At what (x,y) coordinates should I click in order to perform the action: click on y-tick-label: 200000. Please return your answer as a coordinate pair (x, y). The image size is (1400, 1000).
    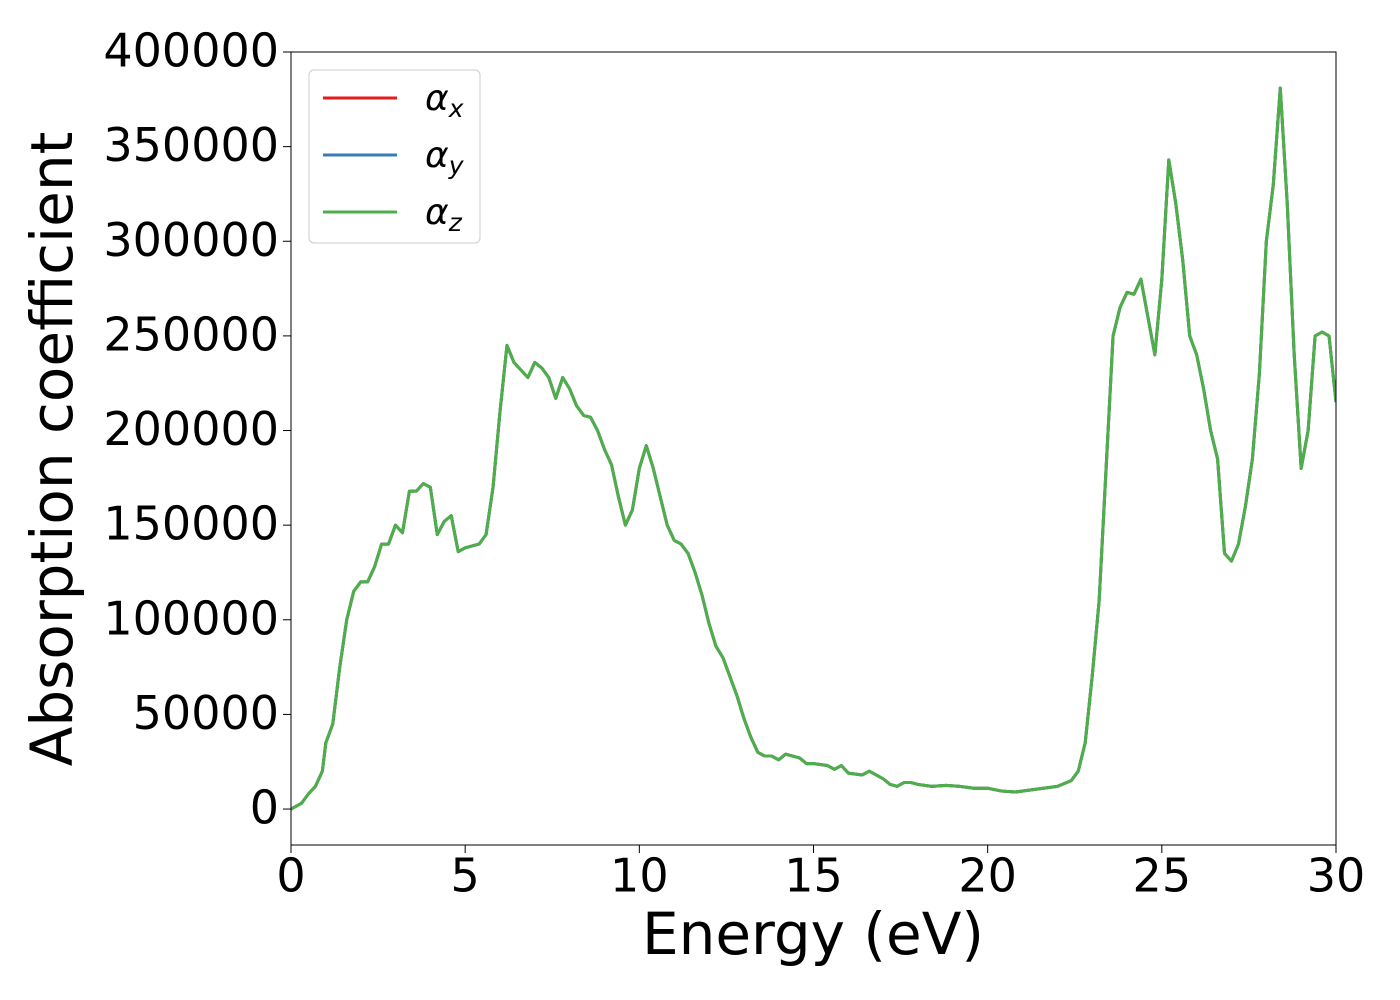
    Looking at the image, I should click on (191, 429).